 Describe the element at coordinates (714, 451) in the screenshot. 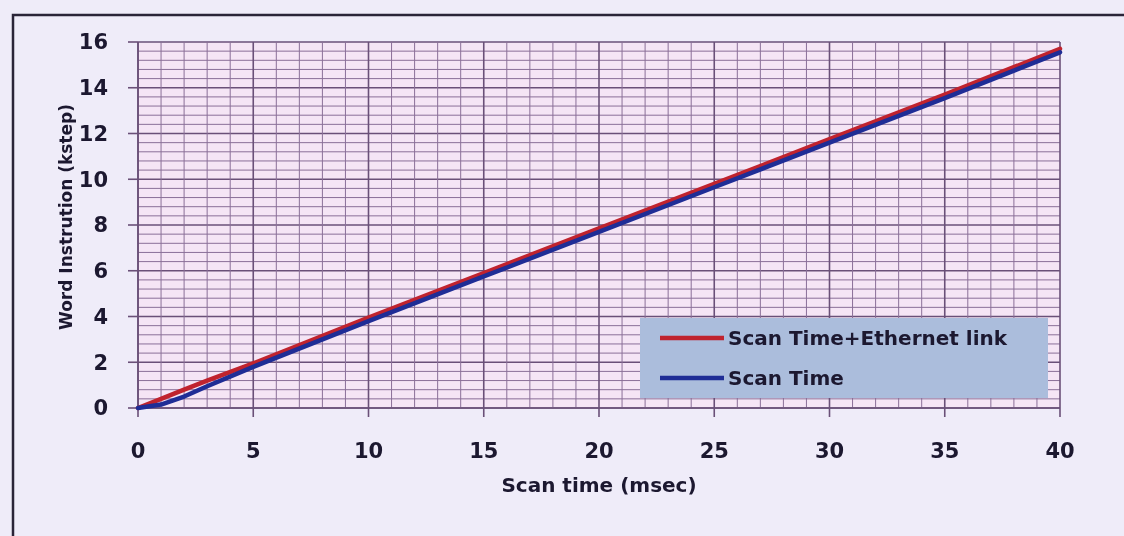

I see `x-tick-label: 25` at that location.